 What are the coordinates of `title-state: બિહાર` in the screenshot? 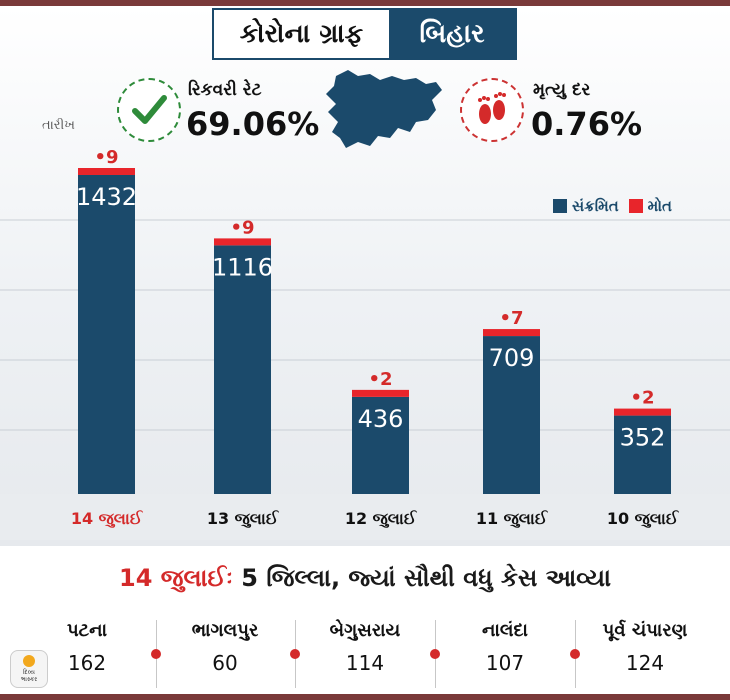 It's located at (452, 34).